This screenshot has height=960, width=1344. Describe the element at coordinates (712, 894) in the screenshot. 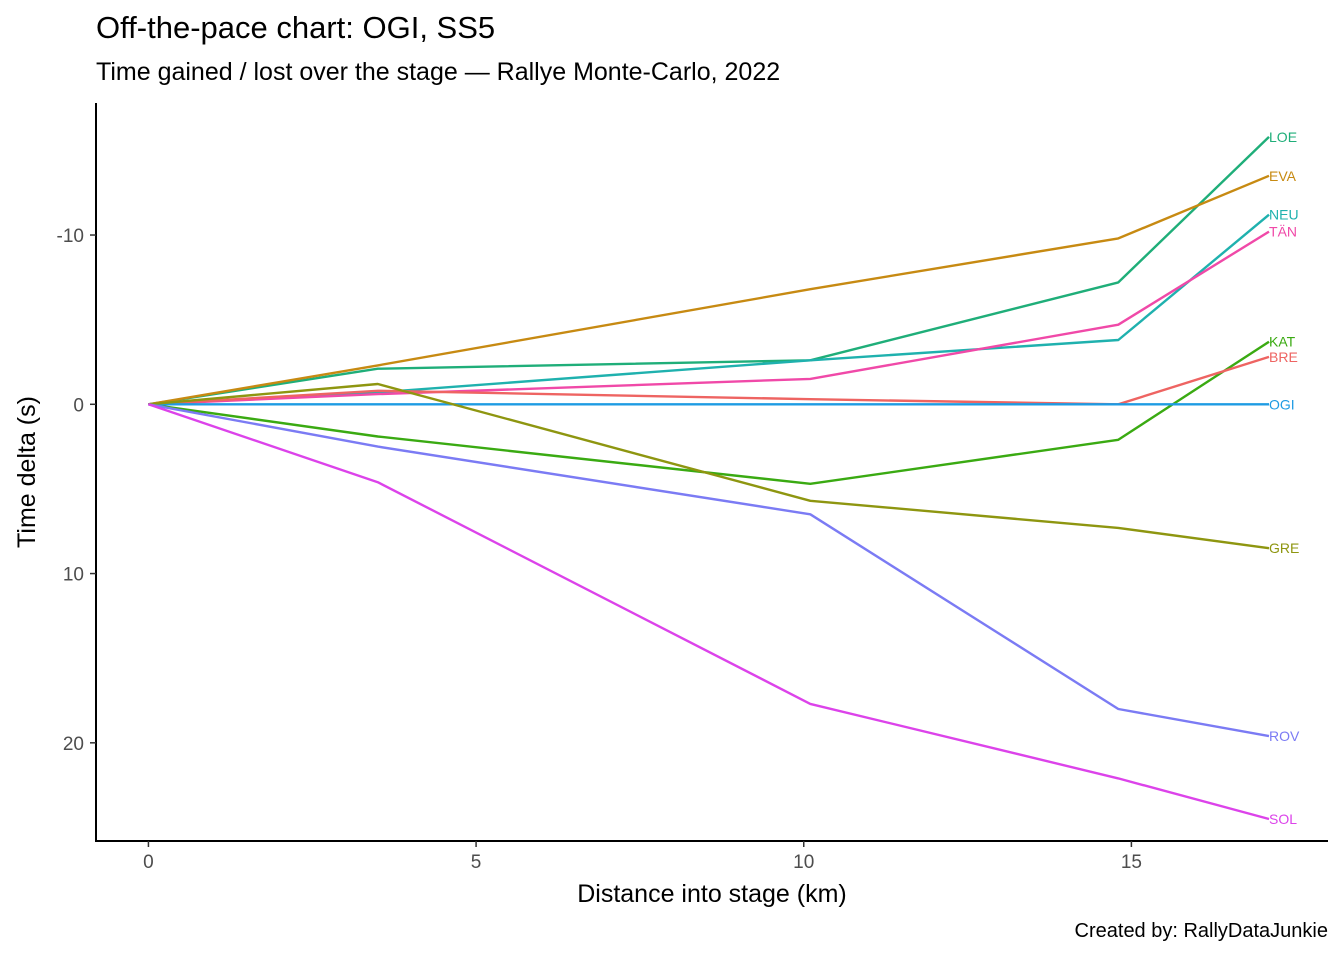

I see `x-axis-label: Distance into stage (km)` at that location.